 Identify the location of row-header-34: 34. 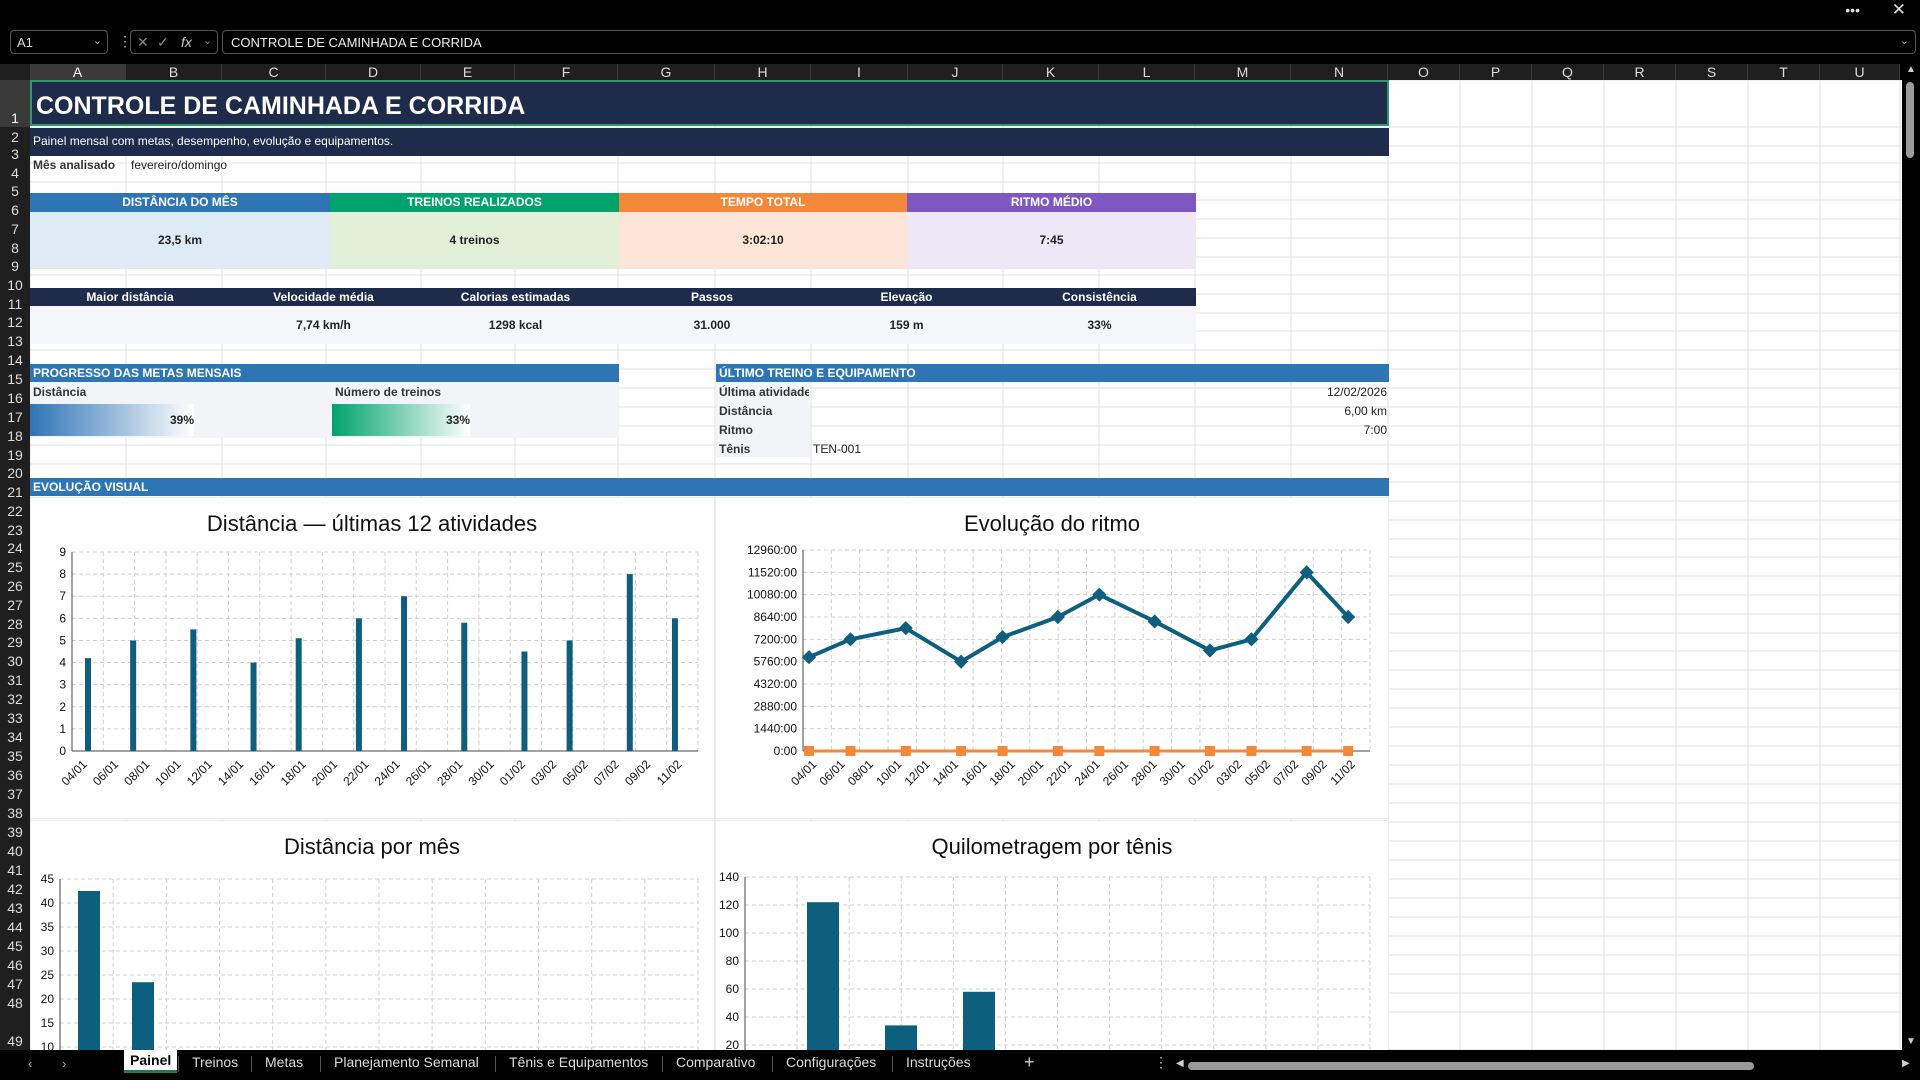
(15, 736).